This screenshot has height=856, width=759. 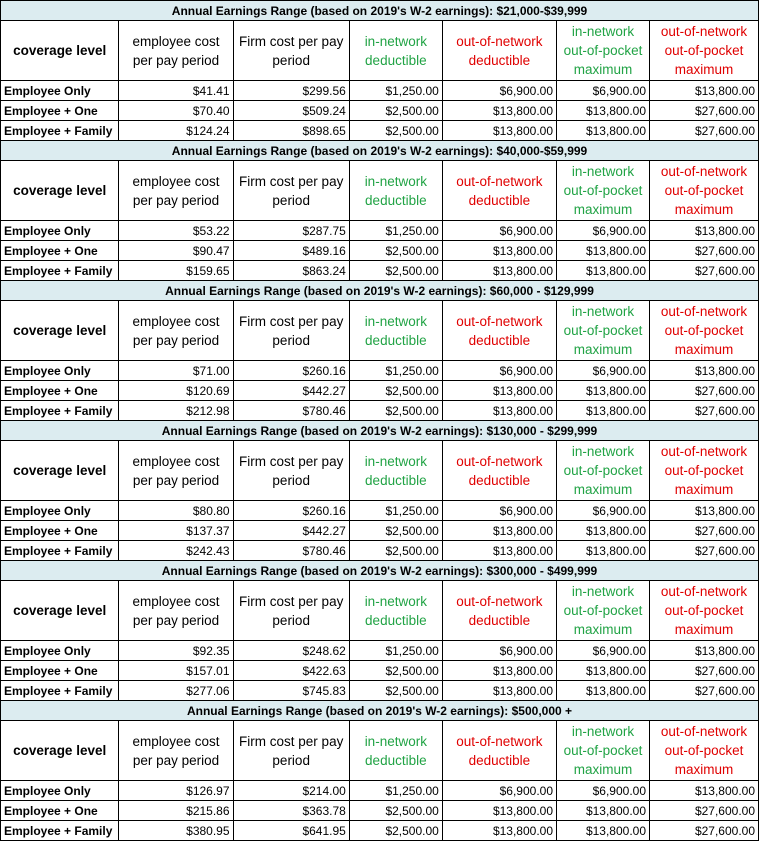 What do you see at coordinates (176, 530) in the screenshot?
I see `employee-cost-cell: $137.37` at bounding box center [176, 530].